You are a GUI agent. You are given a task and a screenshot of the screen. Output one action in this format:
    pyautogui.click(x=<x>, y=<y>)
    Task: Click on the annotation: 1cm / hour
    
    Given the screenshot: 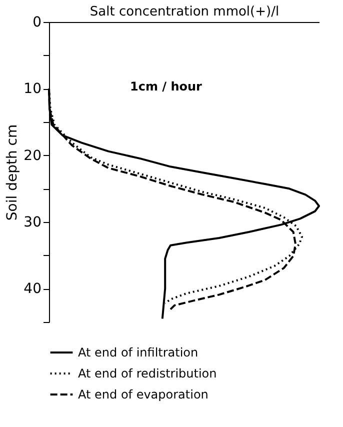 What is the action you would take?
    pyautogui.click(x=166, y=87)
    